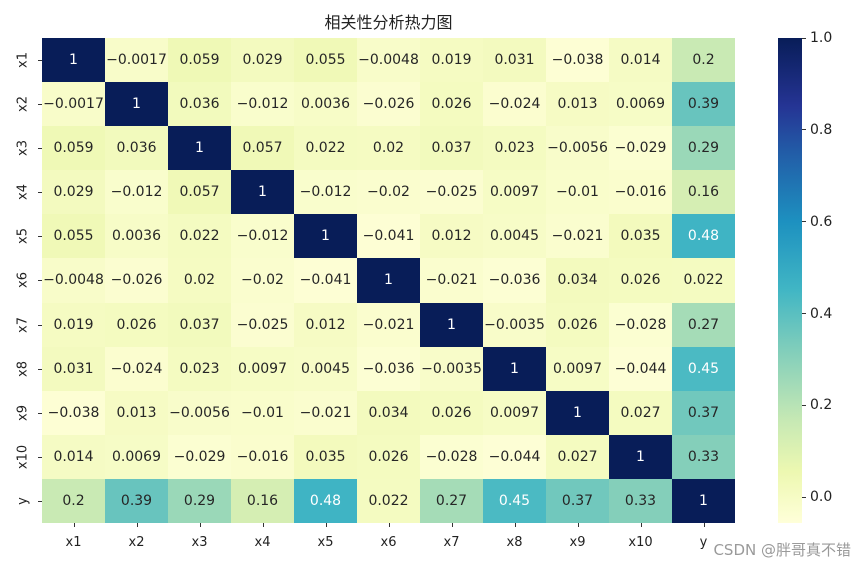 This screenshot has width=865, height=566. What do you see at coordinates (640, 538) in the screenshot?
I see `x-tick-label: x10` at bounding box center [640, 538].